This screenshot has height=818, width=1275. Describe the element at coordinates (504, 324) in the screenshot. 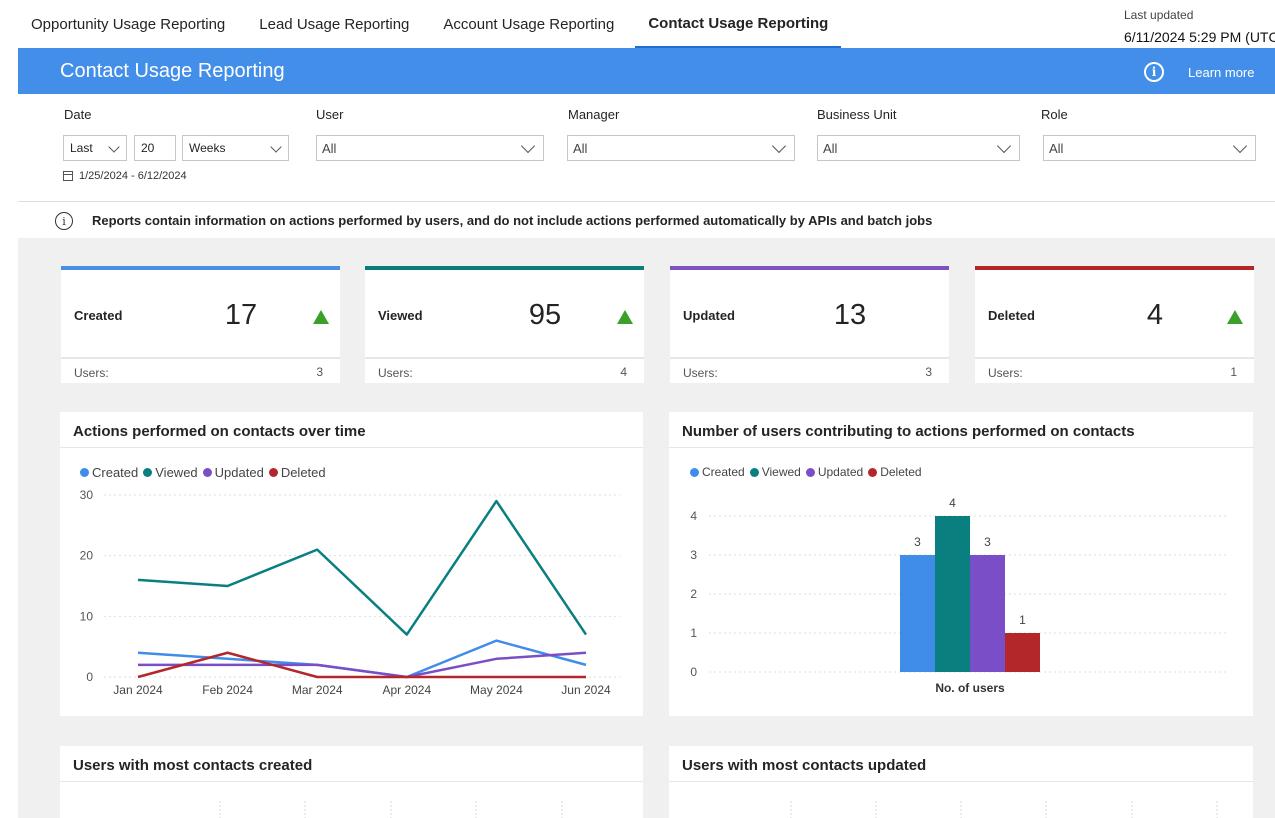

I see `kpi-viewed: Viewed 95 Users: 4` at that location.